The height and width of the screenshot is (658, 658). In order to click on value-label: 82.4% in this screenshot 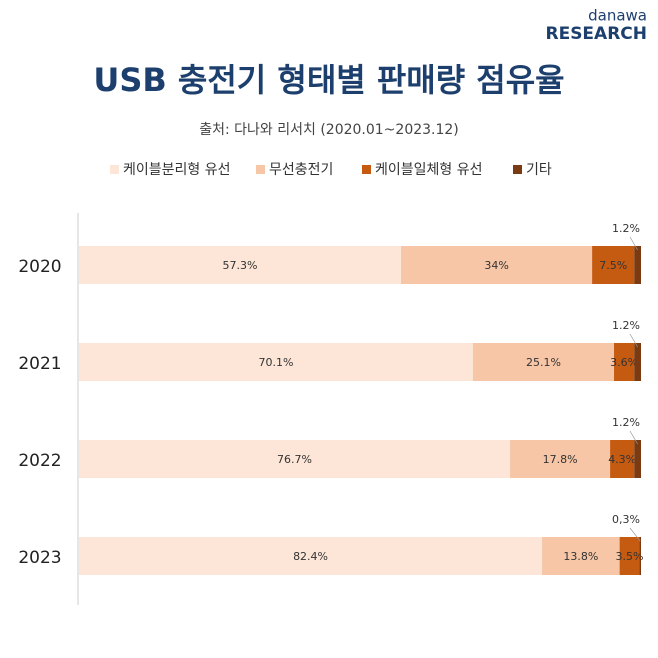, I will do `click(310, 556)`.